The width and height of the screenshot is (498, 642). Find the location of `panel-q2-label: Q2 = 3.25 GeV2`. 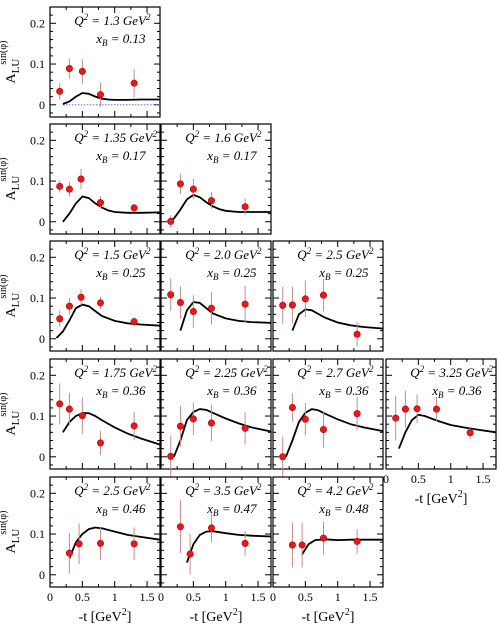

panel-q2-label: Q2 = 3.25 GeV2 is located at coordinates (451, 372).